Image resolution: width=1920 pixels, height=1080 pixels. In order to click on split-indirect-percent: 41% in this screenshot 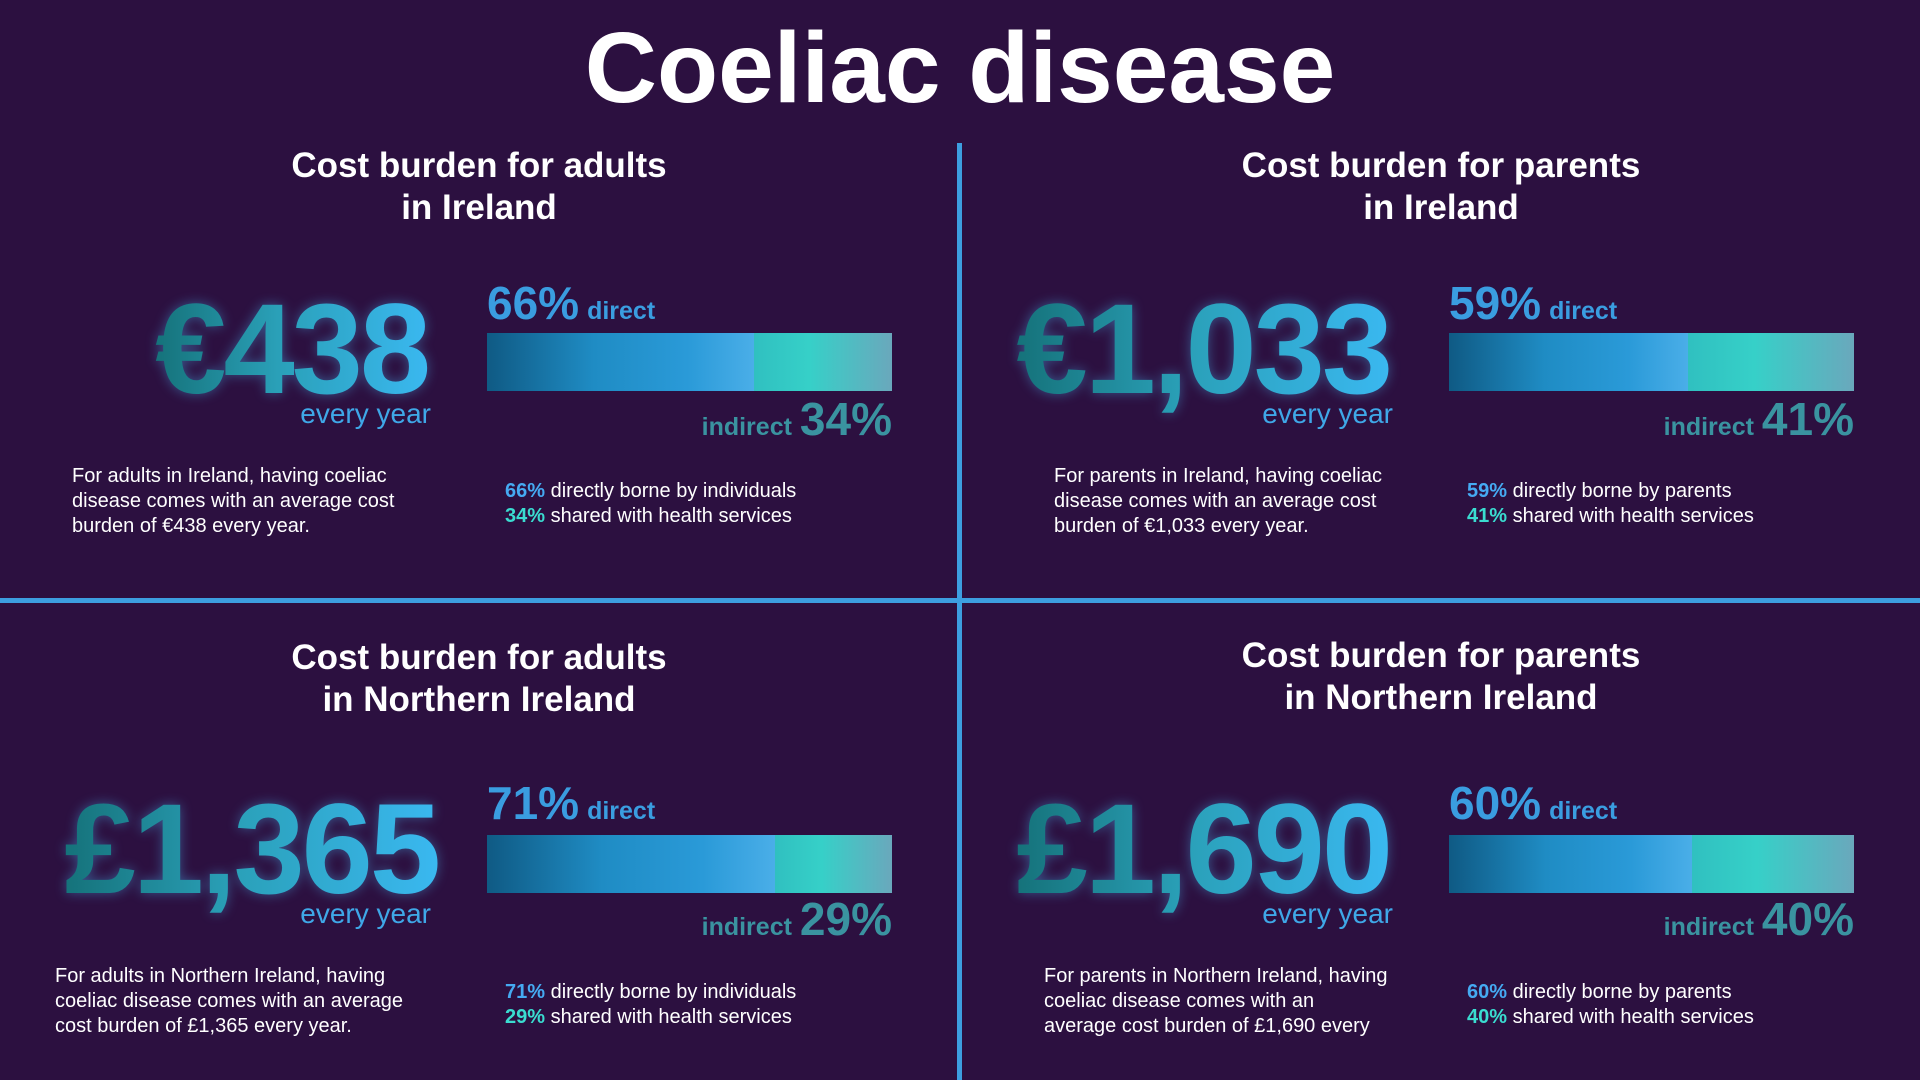, I will do `click(1487, 516)`.